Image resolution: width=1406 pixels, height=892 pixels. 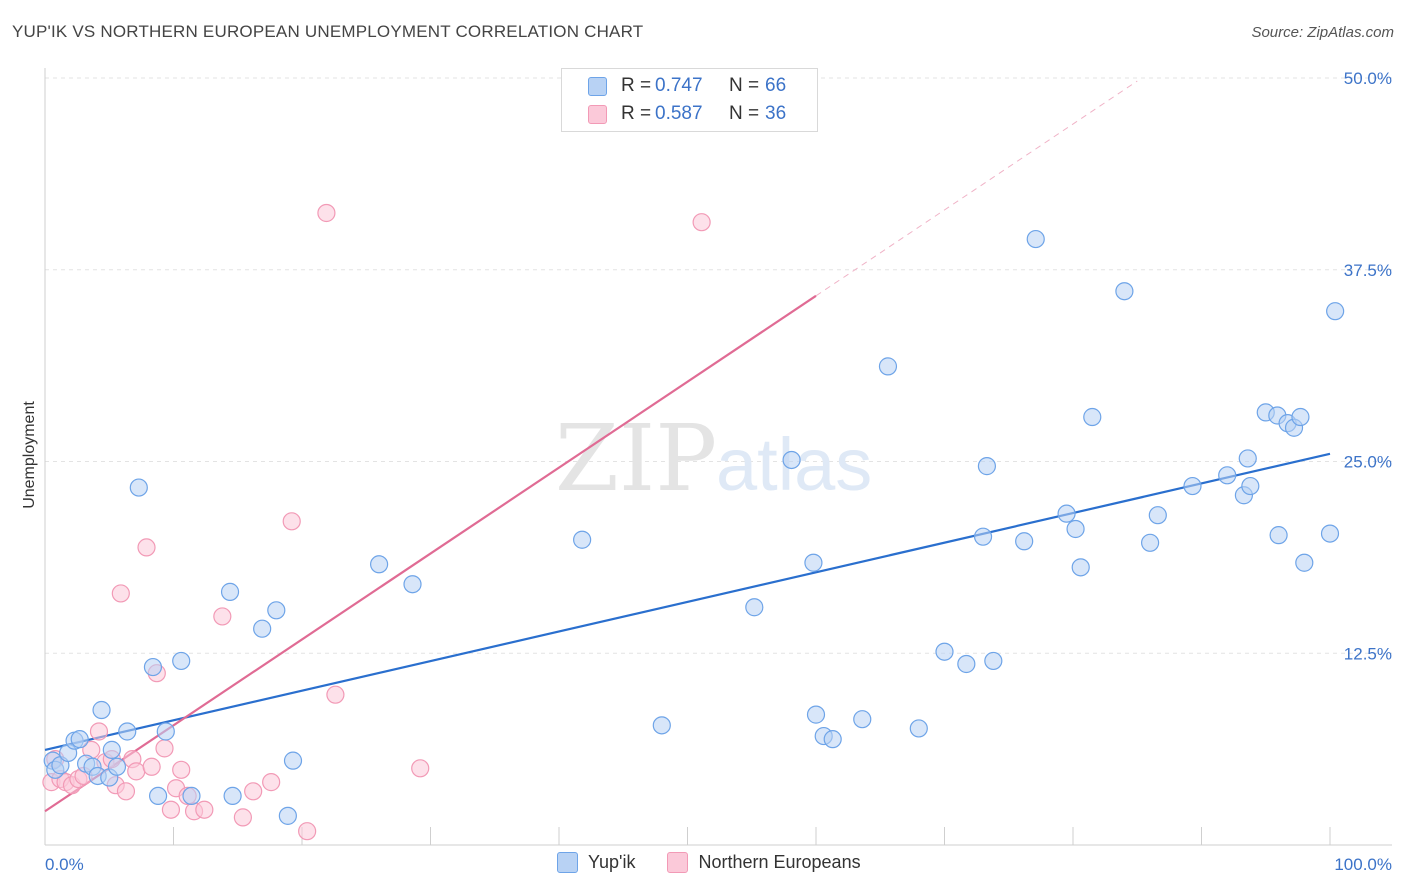 I want to click on x-tick-label-max: 100.0%, so click(x=1363, y=864).